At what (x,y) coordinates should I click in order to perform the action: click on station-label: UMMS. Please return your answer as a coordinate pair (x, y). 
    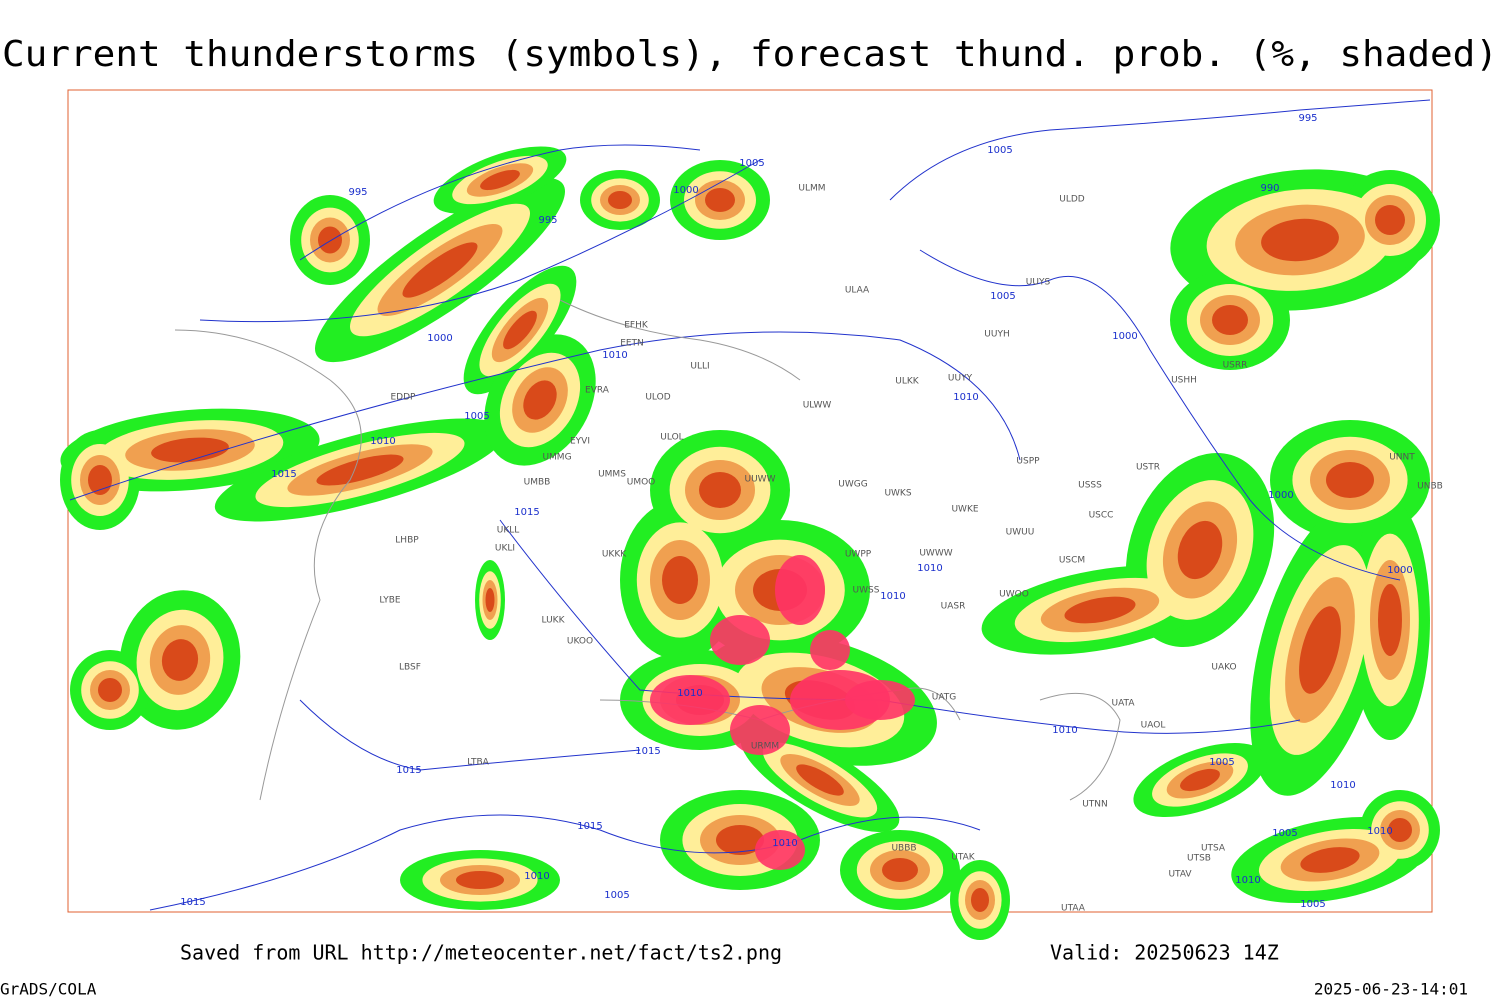
    Looking at the image, I should click on (612, 475).